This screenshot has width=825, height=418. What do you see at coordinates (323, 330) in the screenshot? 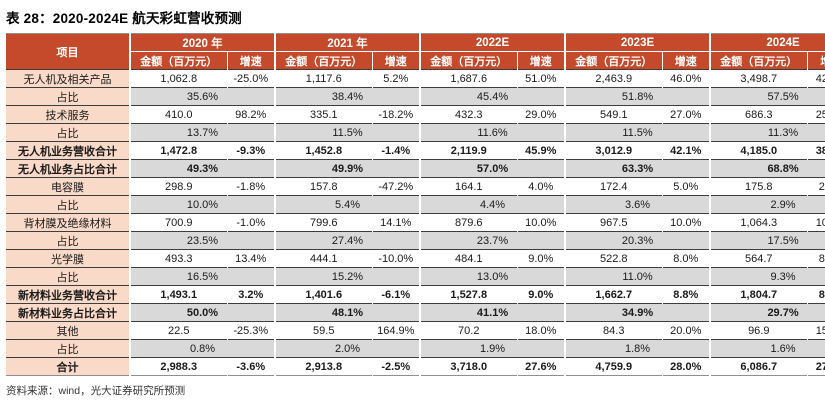
I see `amount-cell: 59.5` at bounding box center [323, 330].